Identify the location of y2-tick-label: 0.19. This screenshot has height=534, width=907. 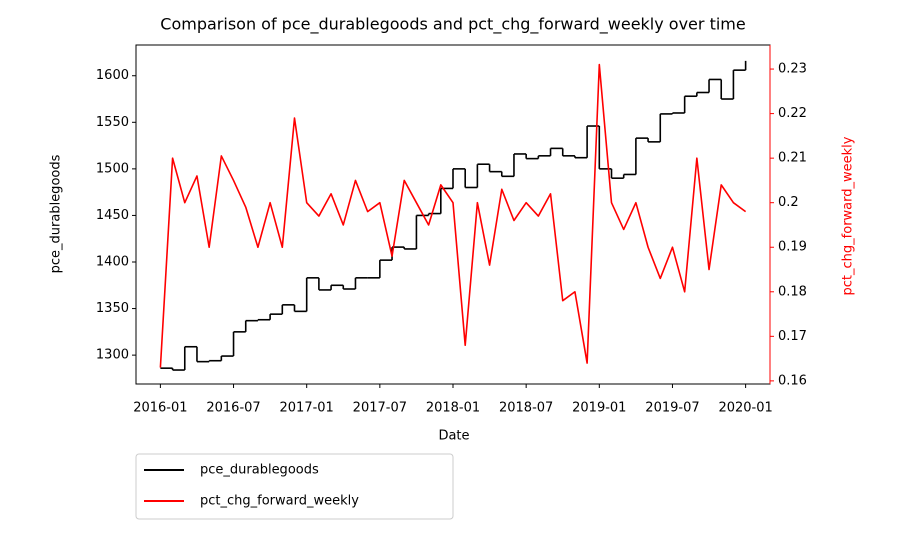
(792, 247).